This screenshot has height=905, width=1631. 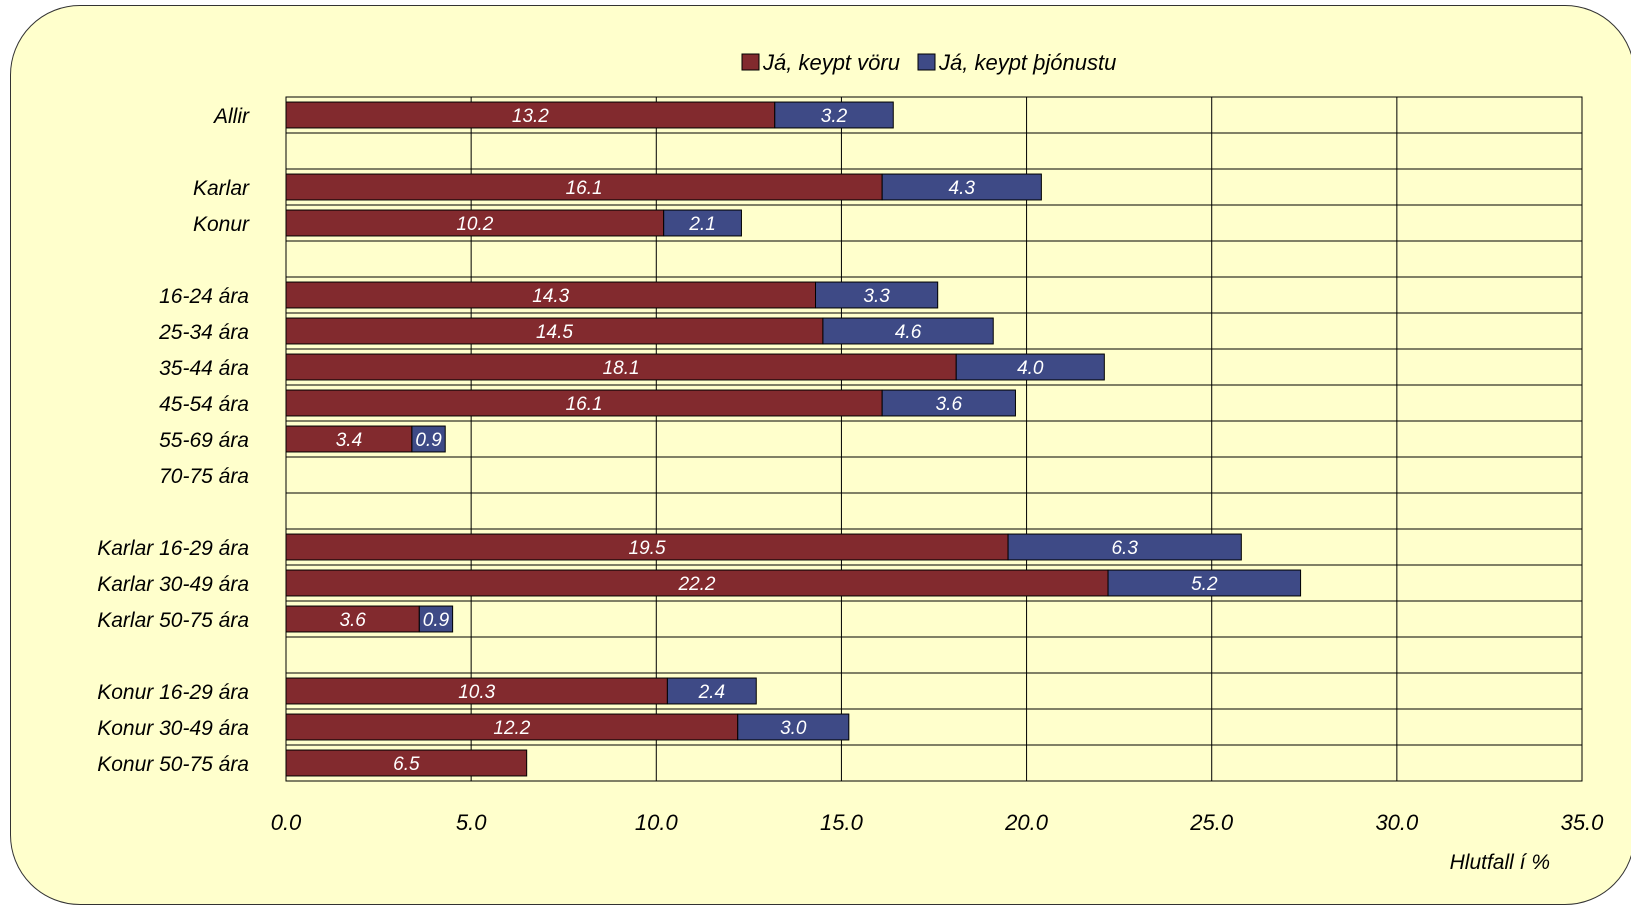 I want to click on data-label: 14.5, so click(x=554, y=332).